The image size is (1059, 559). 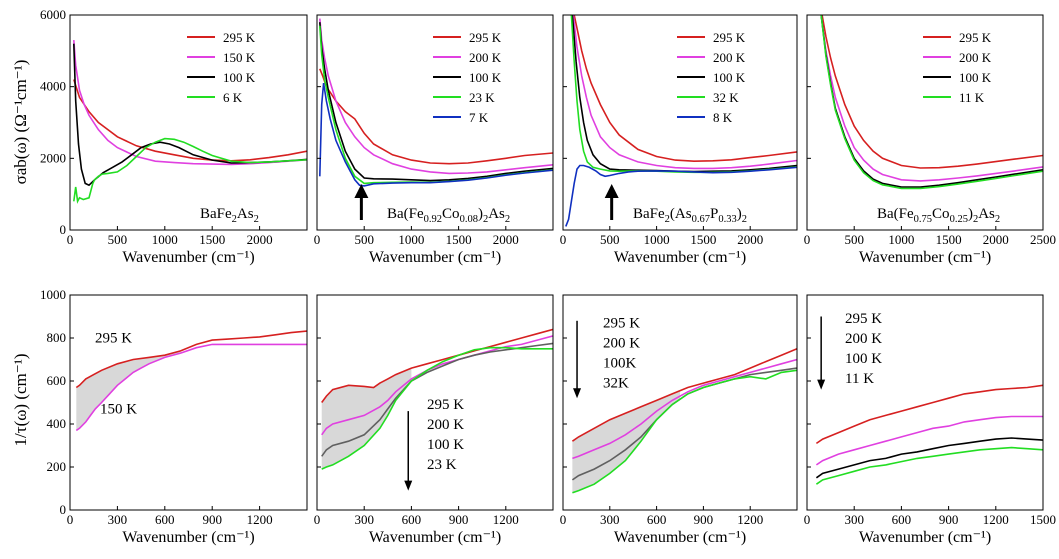 I want to click on series-line-11k, so click(x=931, y=102).